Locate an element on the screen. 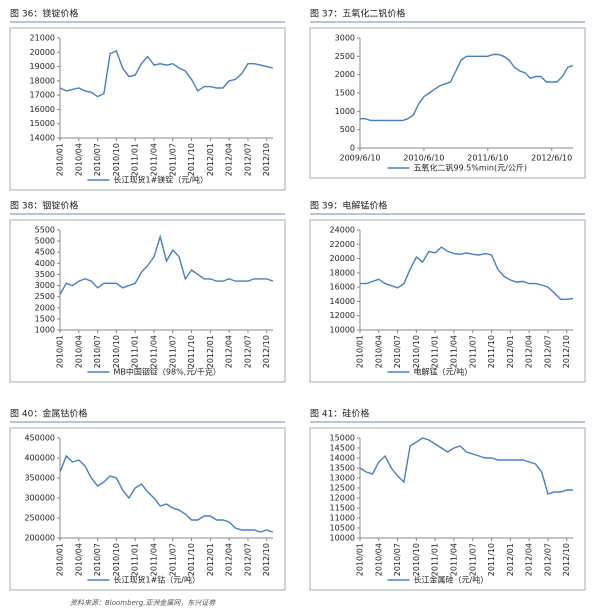  y-tick-label: 13500 is located at coordinates (342, 468).